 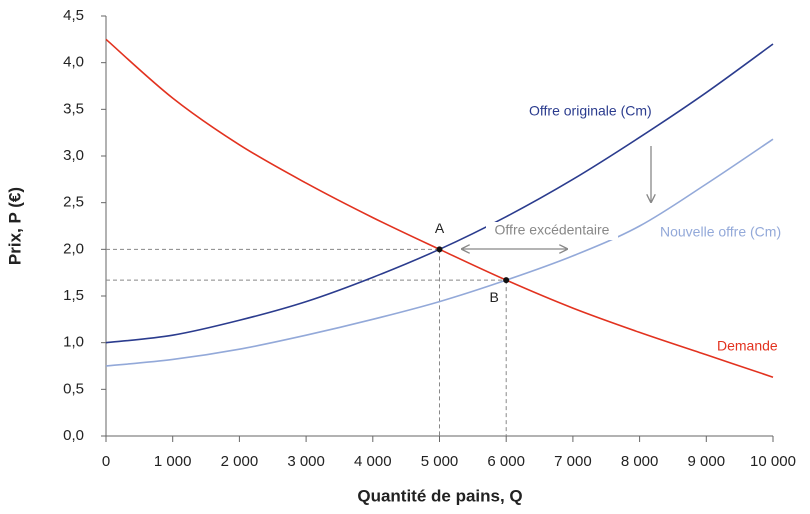 I want to click on x-tick-label: 5 000, so click(x=440, y=461).